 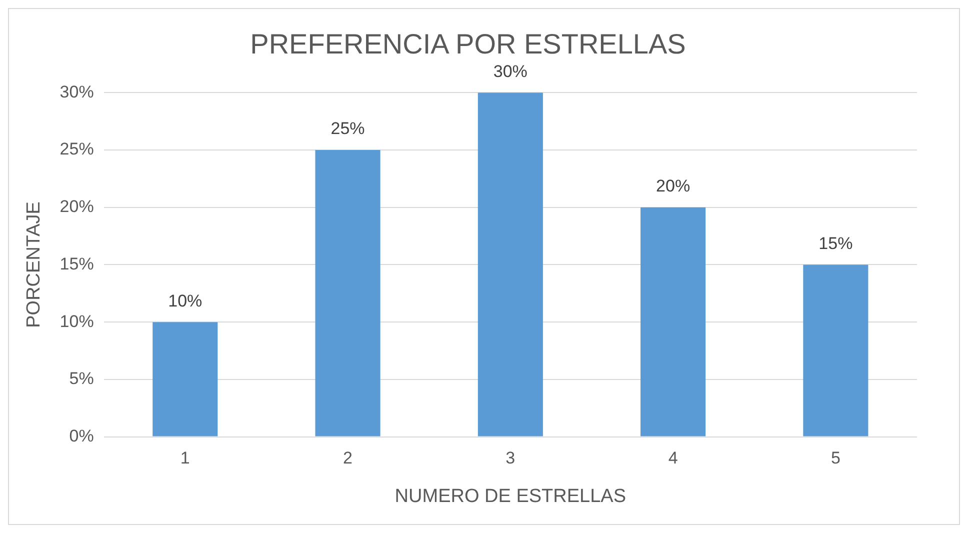 I want to click on x-tick-label: 3, so click(x=511, y=458).